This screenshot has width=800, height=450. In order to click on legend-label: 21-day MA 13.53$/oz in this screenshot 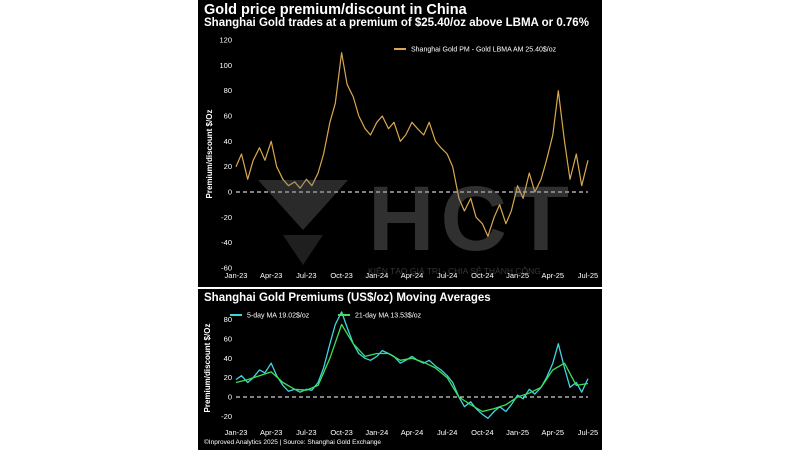, I will do `click(388, 316)`.